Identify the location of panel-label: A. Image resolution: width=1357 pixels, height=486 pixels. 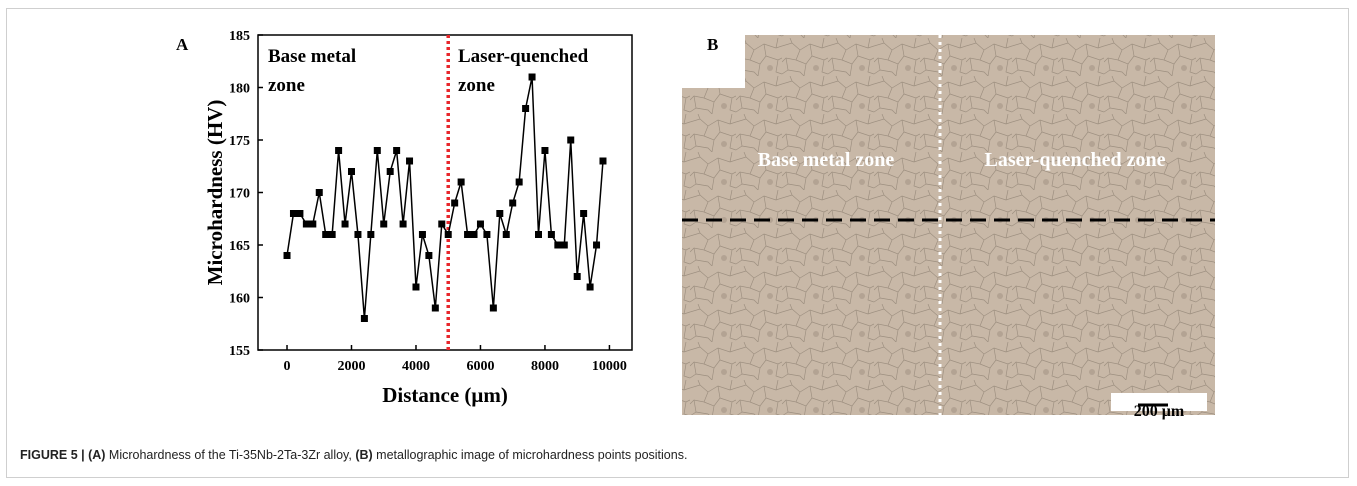
(182, 44).